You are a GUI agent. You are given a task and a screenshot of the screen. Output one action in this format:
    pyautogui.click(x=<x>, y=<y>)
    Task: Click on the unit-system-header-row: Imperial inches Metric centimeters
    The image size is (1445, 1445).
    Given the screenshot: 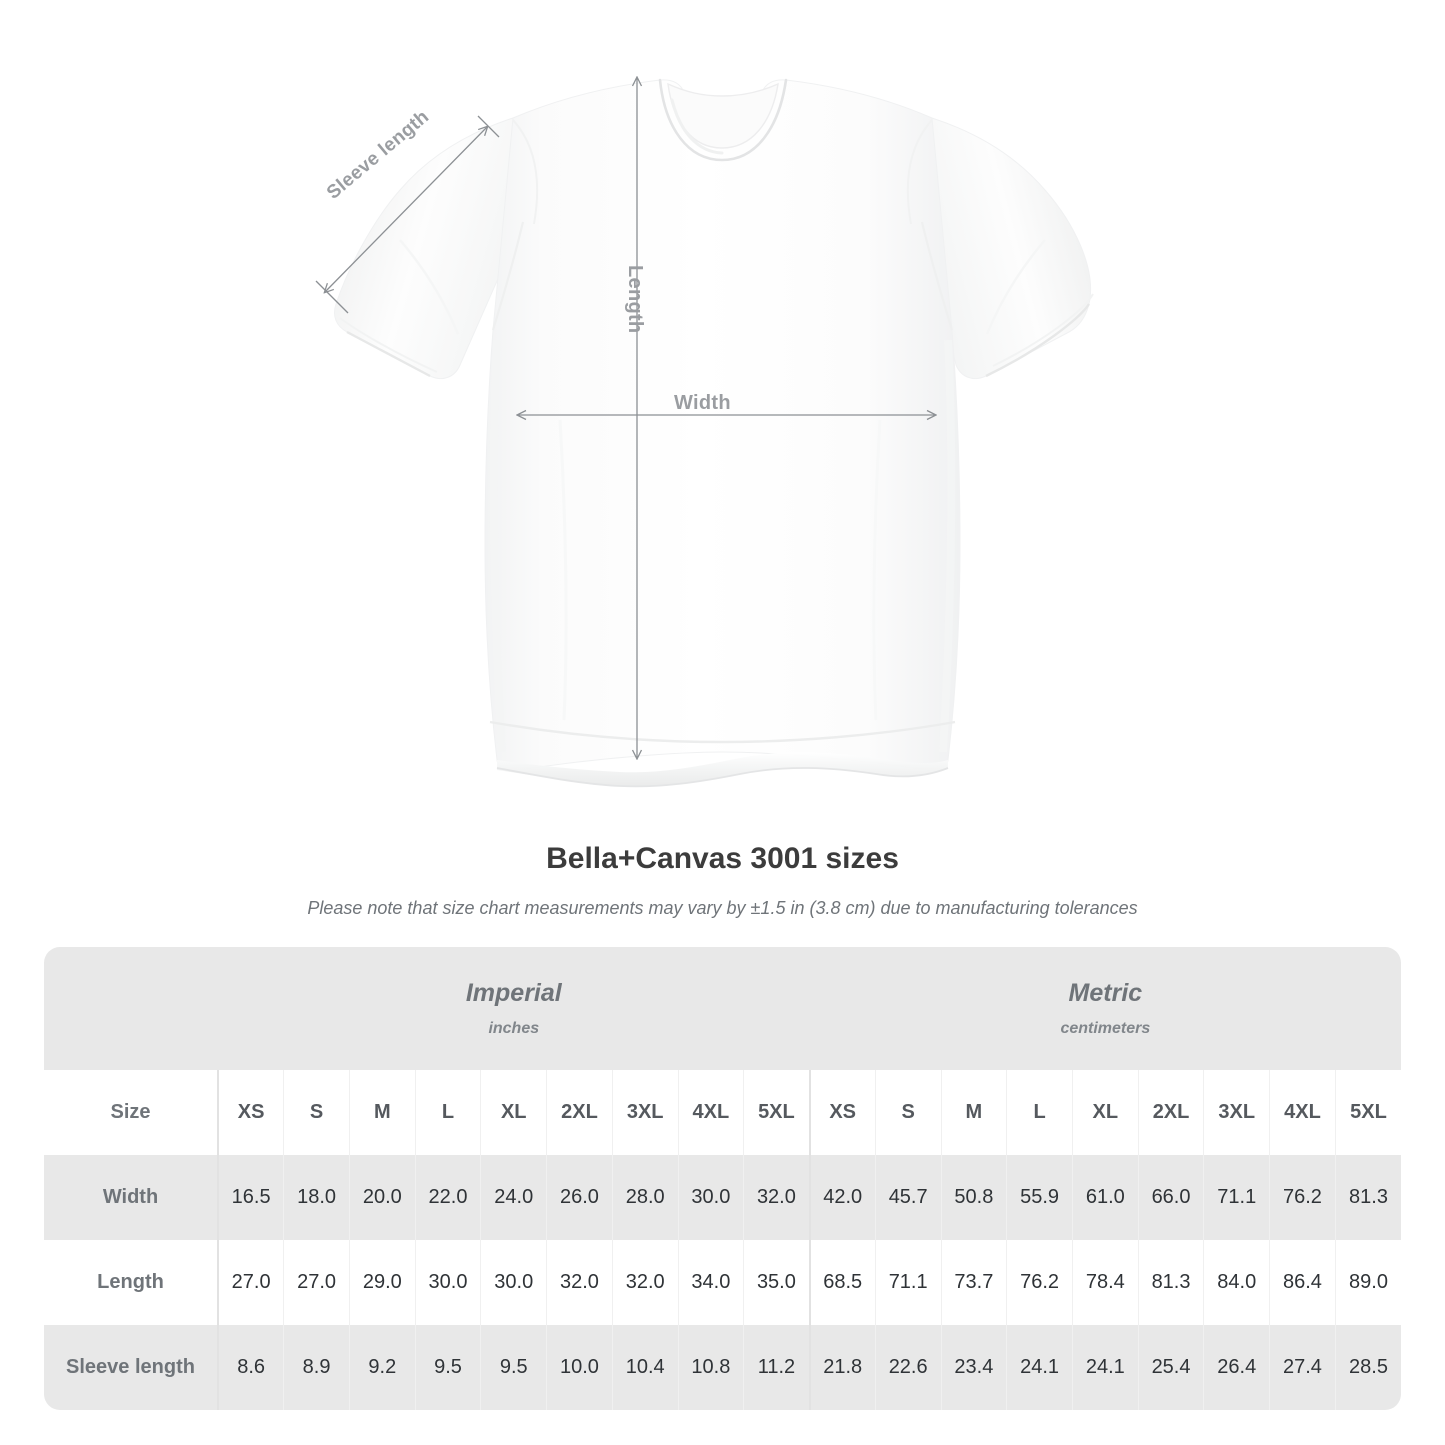 What is the action you would take?
    pyautogui.click(x=722, y=1008)
    